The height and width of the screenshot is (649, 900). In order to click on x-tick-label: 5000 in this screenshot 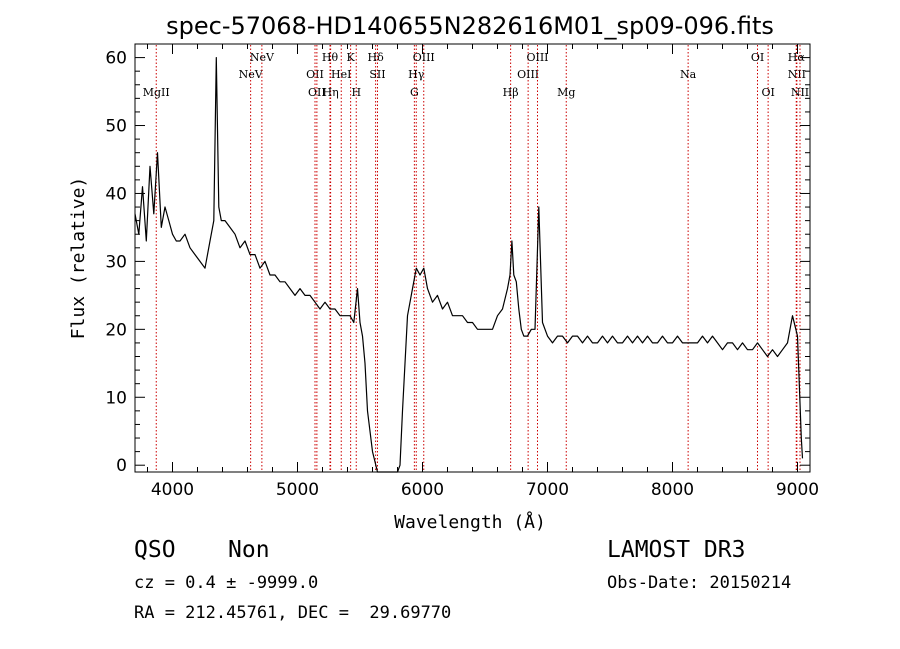, I will do `click(297, 490)`.